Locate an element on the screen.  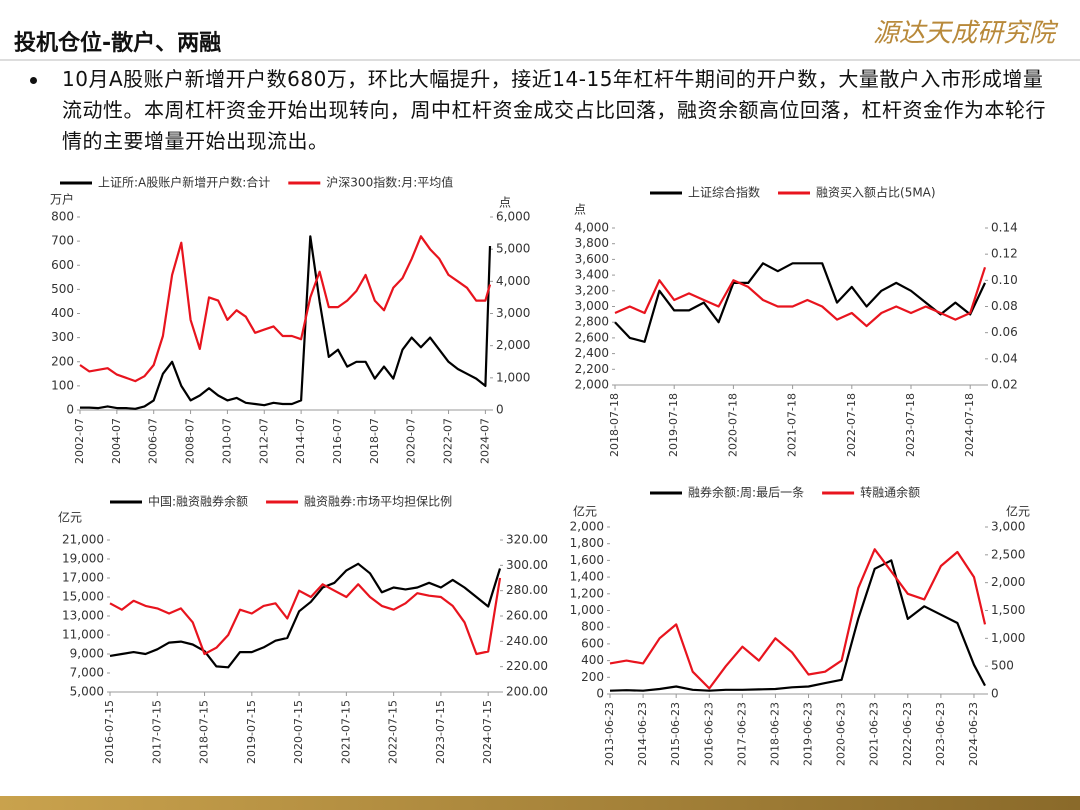
y2-tick-label: 0.12 is located at coordinates (1004, 254).